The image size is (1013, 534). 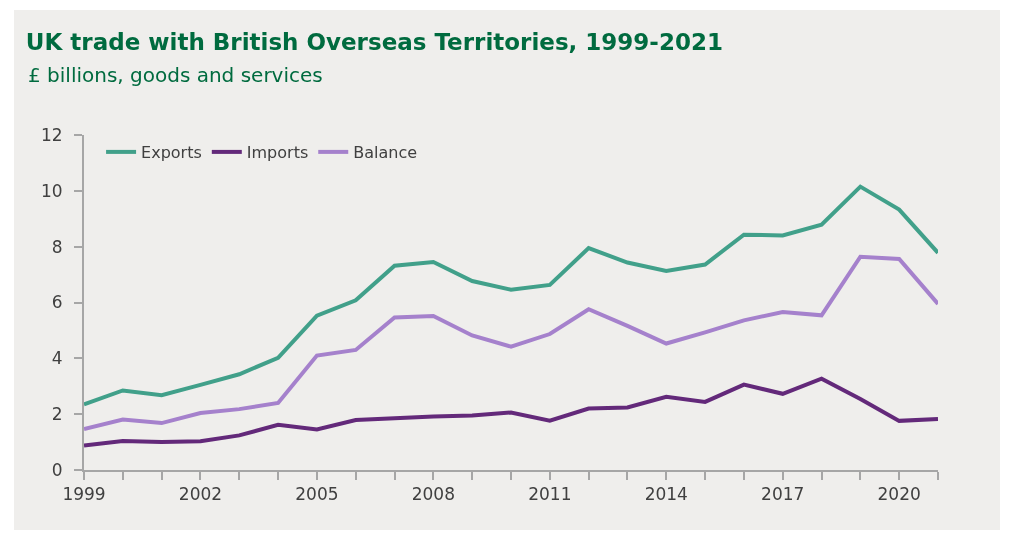 What do you see at coordinates (511, 412) in the screenshot?
I see `line-series` at bounding box center [511, 412].